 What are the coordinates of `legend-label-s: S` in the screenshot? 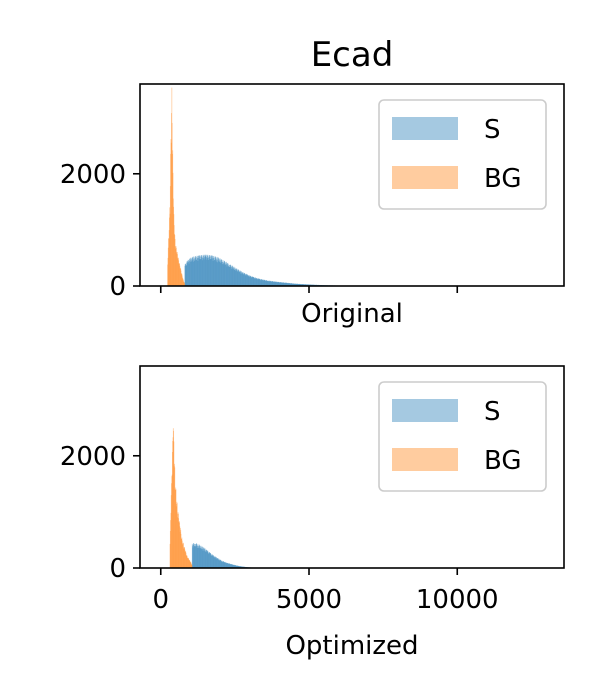 It's located at (492, 412).